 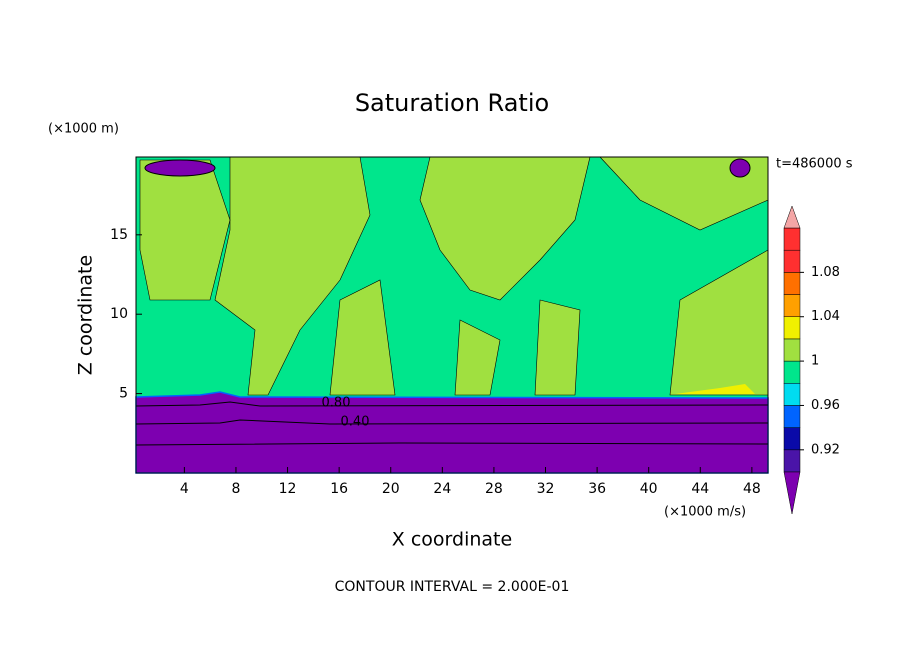 I want to click on colorbar-under, so click(x=792, y=493).